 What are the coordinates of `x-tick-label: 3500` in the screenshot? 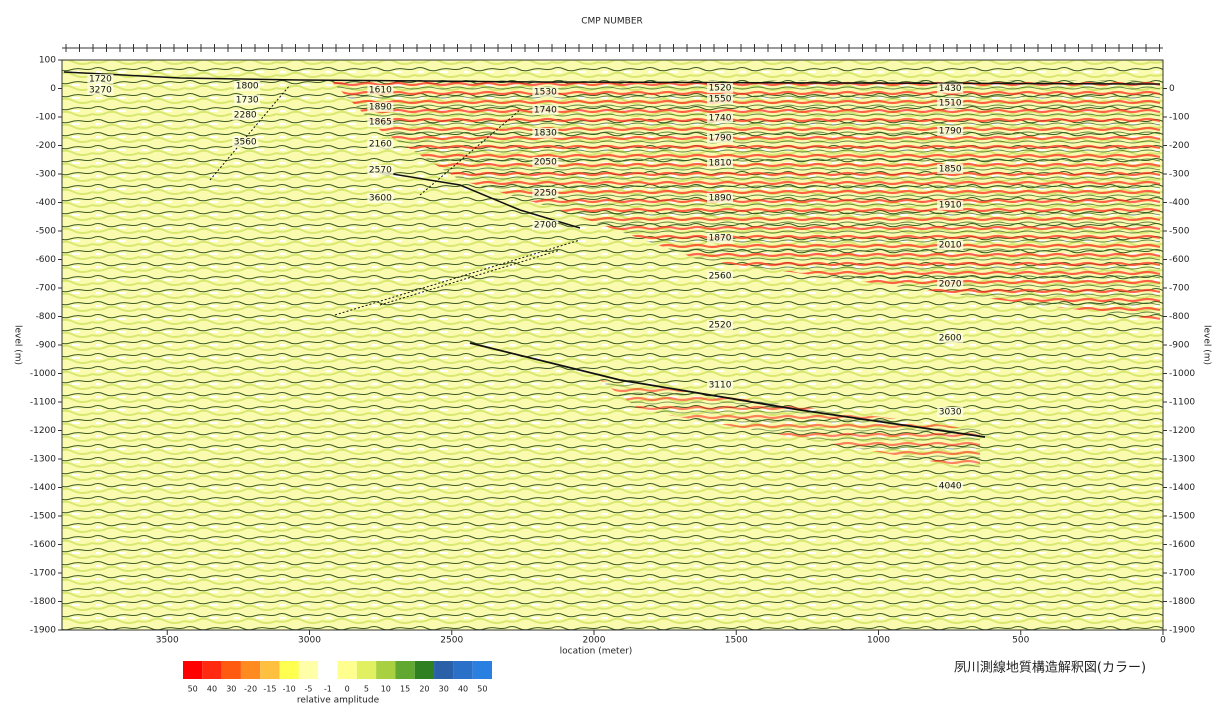 It's located at (167, 641).